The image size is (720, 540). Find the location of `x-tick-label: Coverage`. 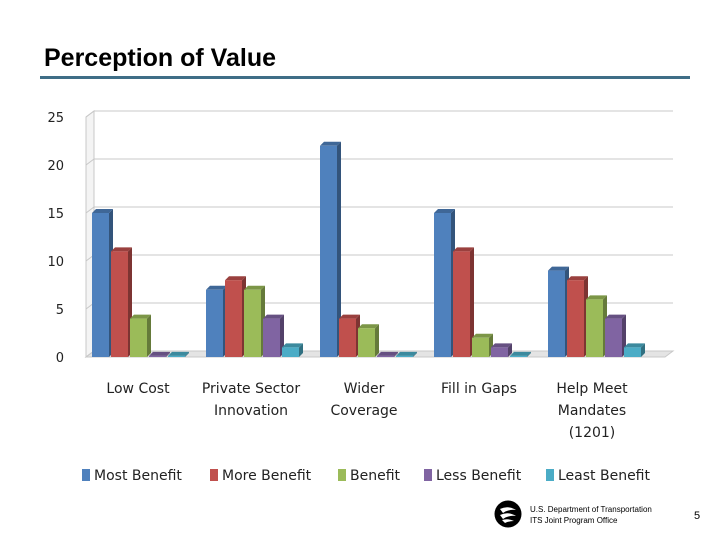

x-tick-label: Coverage is located at coordinates (363, 411).